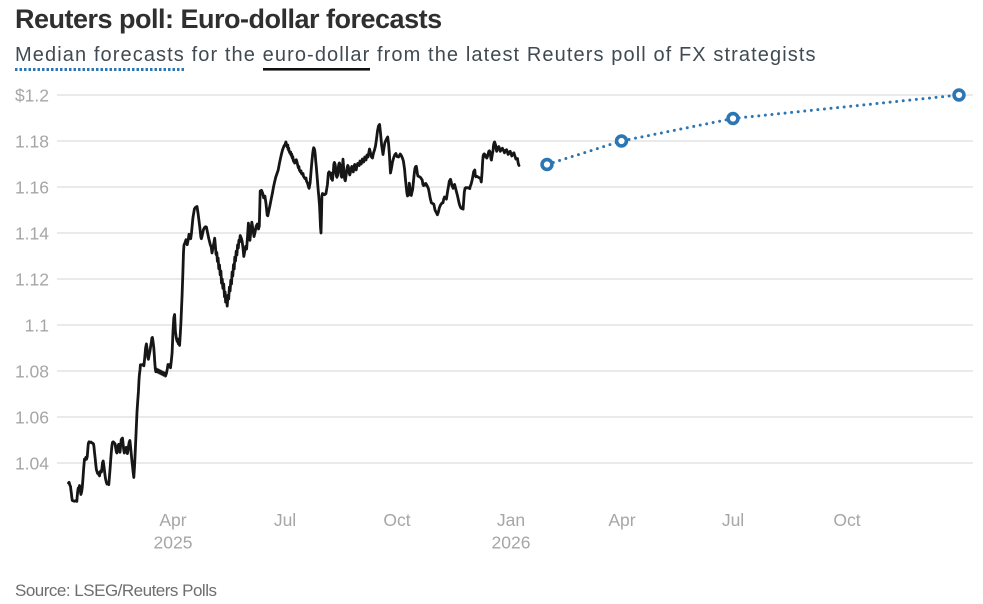  Describe the element at coordinates (32, 96) in the screenshot. I see `svg-text: $1.2` at that location.